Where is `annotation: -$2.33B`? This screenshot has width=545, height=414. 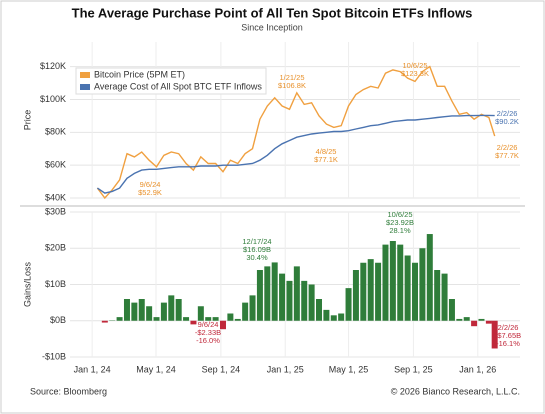
annotation: -$2.33B is located at coordinates (208, 332).